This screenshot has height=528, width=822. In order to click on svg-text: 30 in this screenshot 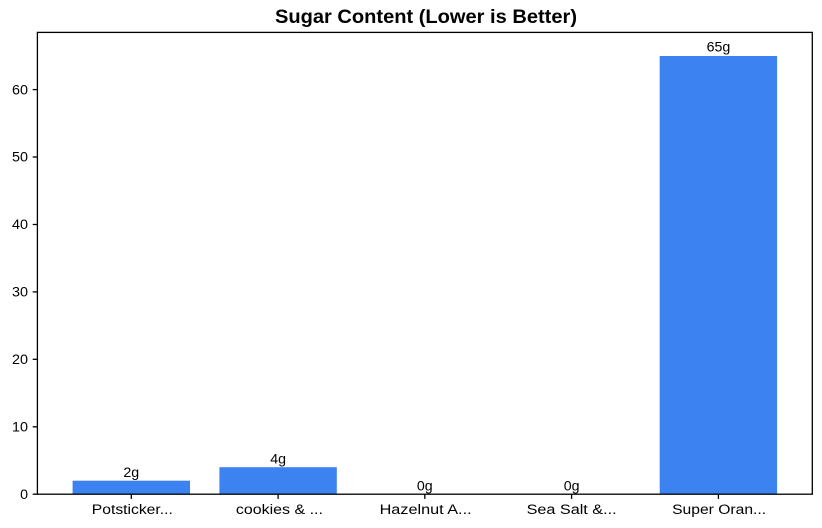, I will do `click(20, 293)`.